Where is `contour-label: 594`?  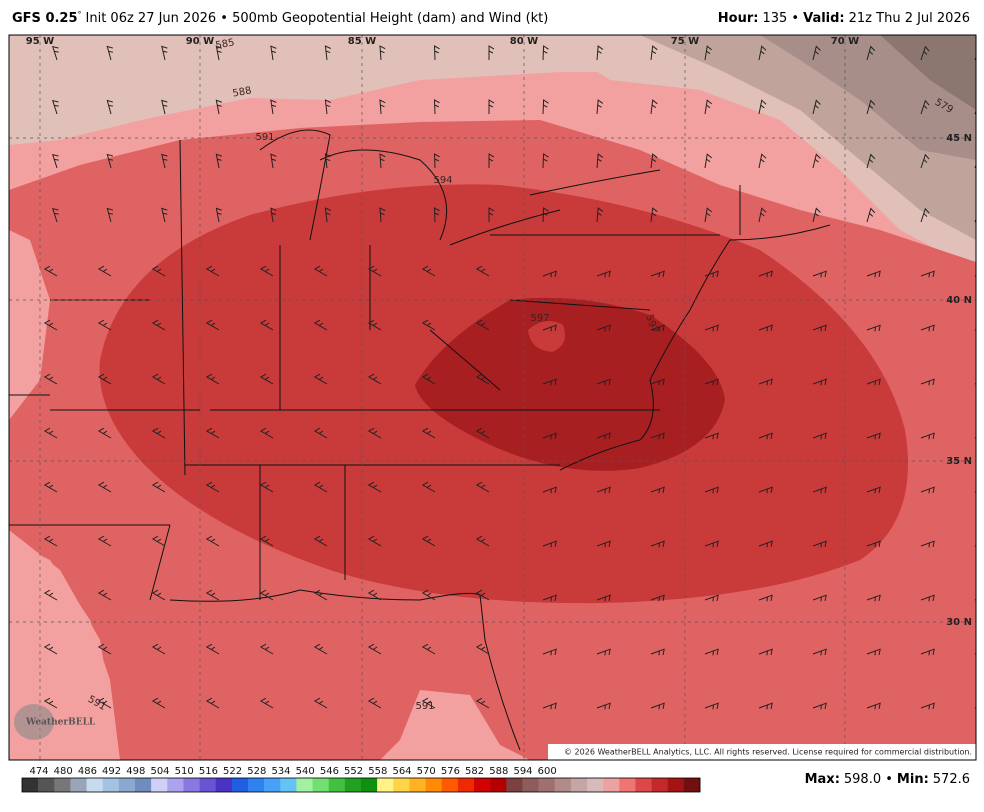
contour-label: 594 is located at coordinates (442, 180).